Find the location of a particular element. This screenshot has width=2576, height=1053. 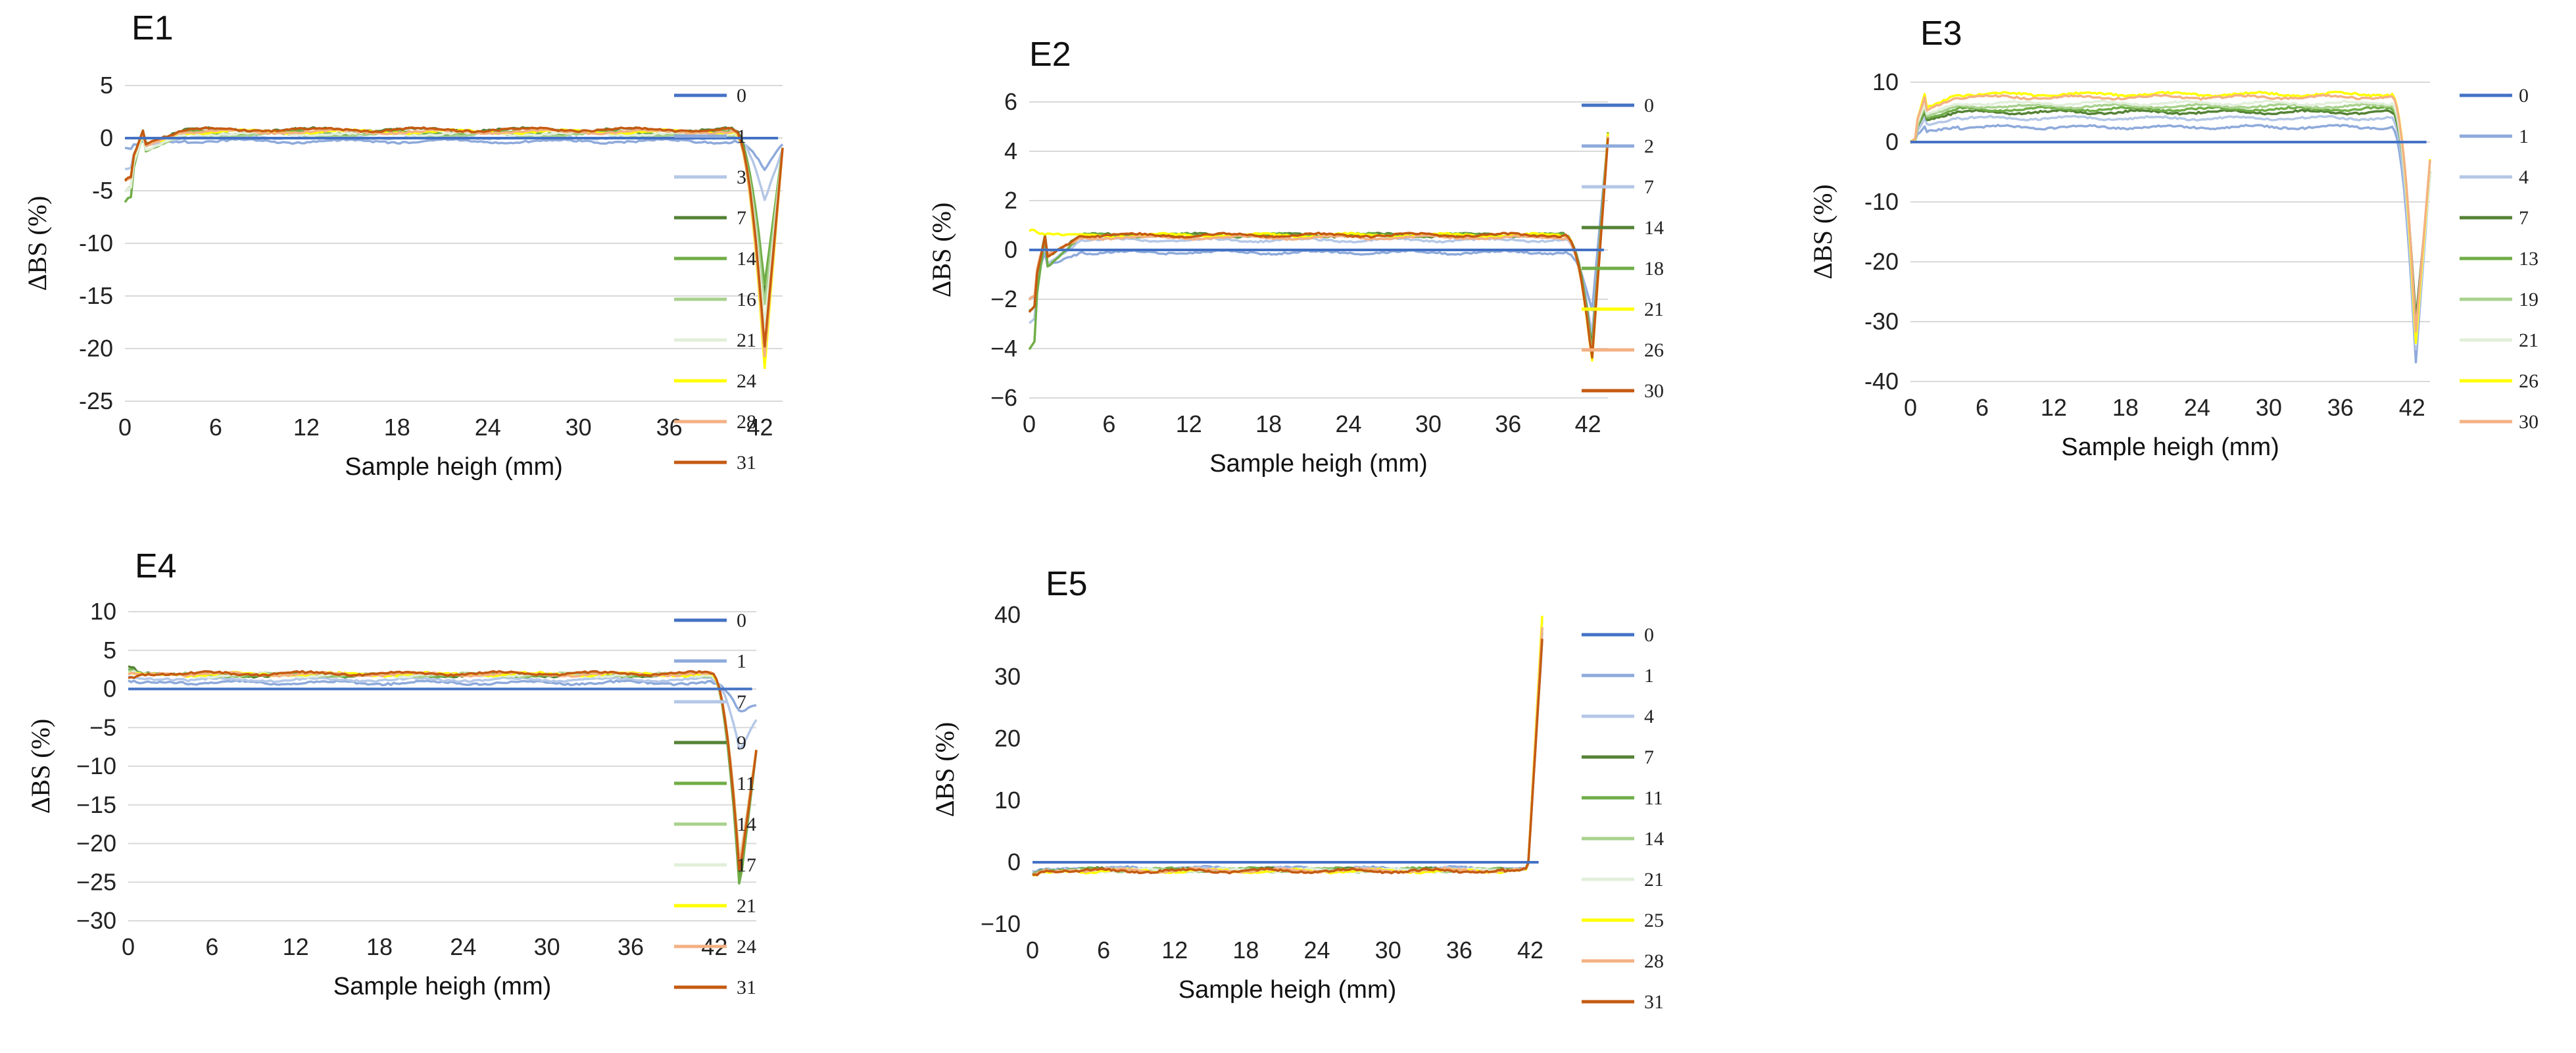

y-tick-label: -20 is located at coordinates (96, 348).